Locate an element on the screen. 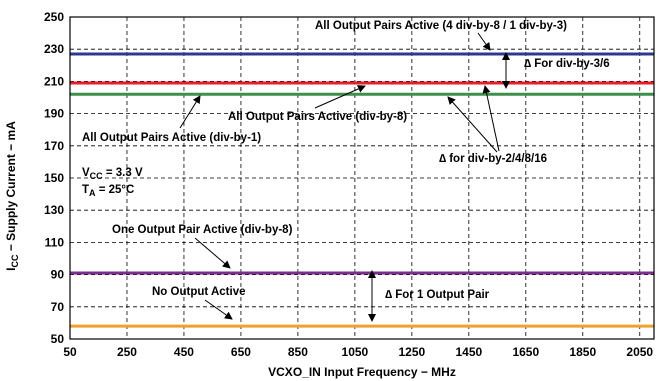 This screenshot has height=381, width=669. pointer-arrow-top-label is located at coordinates (484, 41).